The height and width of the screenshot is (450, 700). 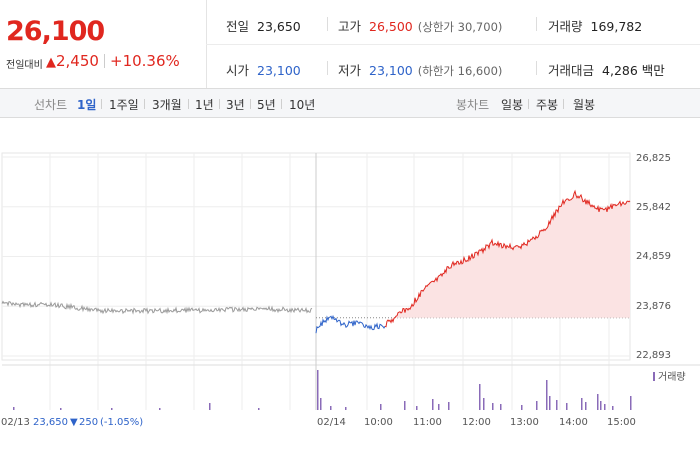 What do you see at coordinates (157, 307) in the screenshot?
I see `prev-day-line` at bounding box center [157, 307].